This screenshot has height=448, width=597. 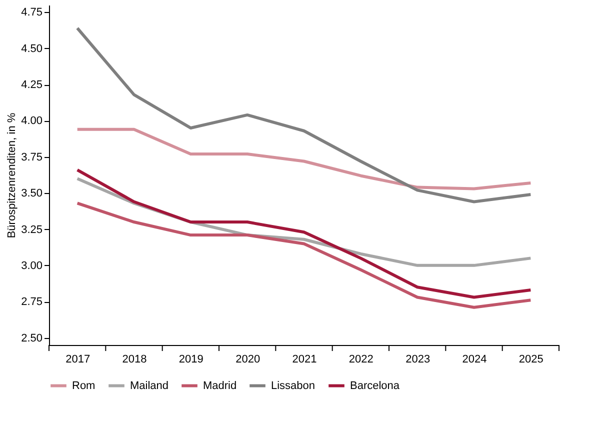 What do you see at coordinates (220, 386) in the screenshot?
I see `legend-label: Madrid` at bounding box center [220, 386].